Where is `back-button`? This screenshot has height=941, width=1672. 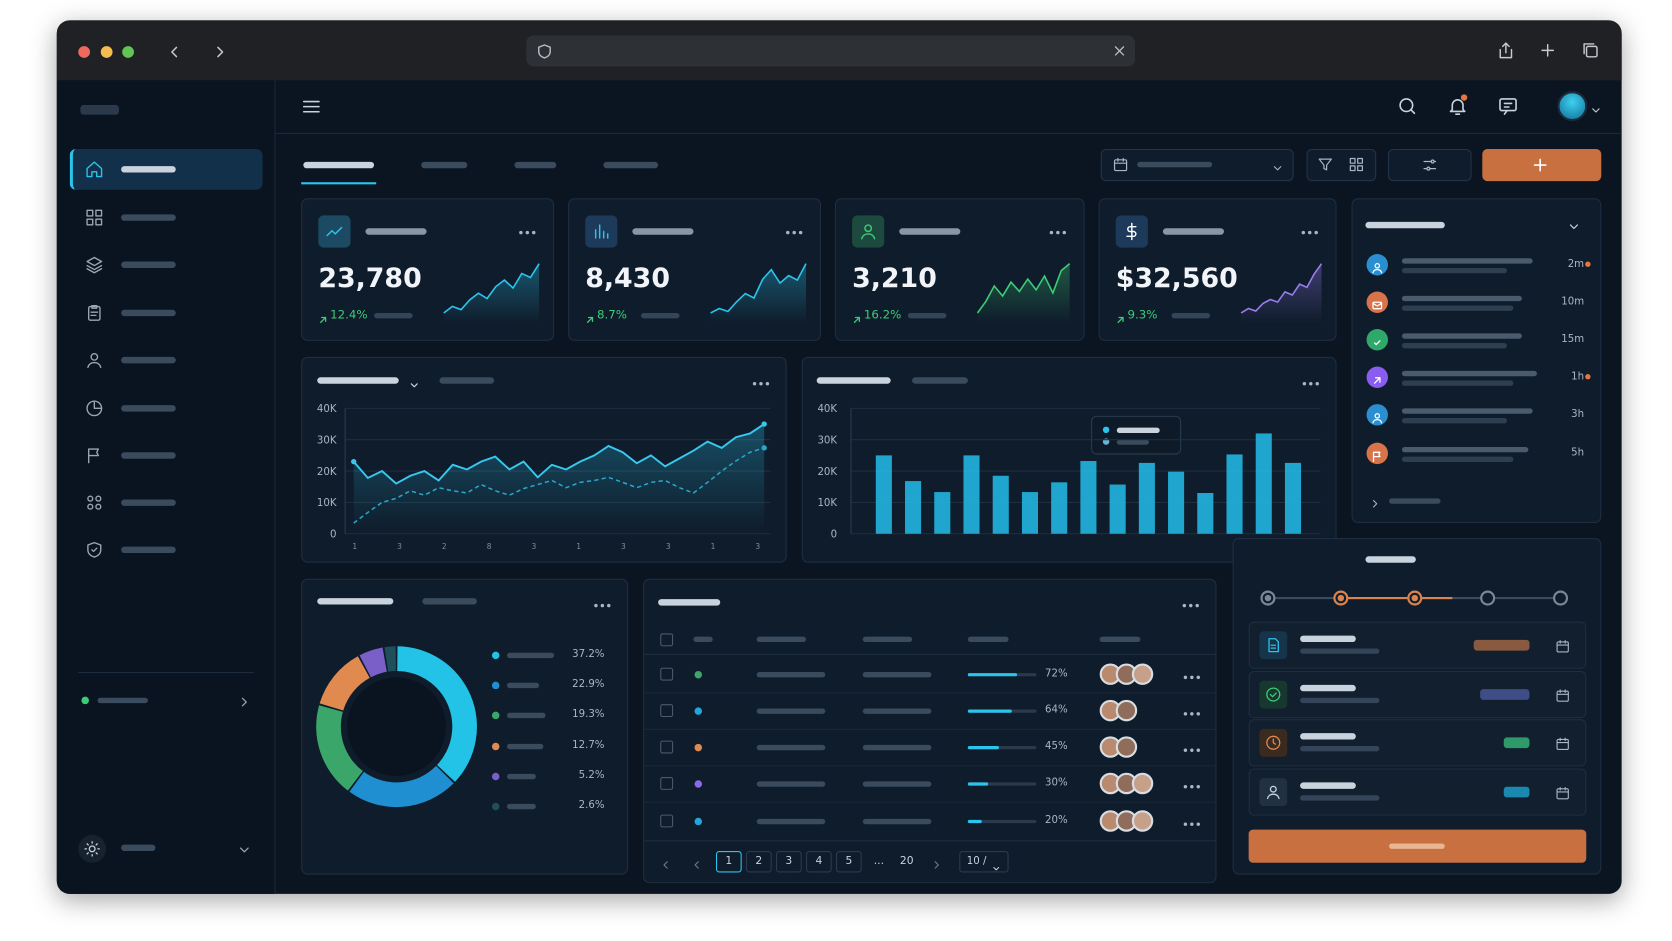 back-button is located at coordinates (174, 52).